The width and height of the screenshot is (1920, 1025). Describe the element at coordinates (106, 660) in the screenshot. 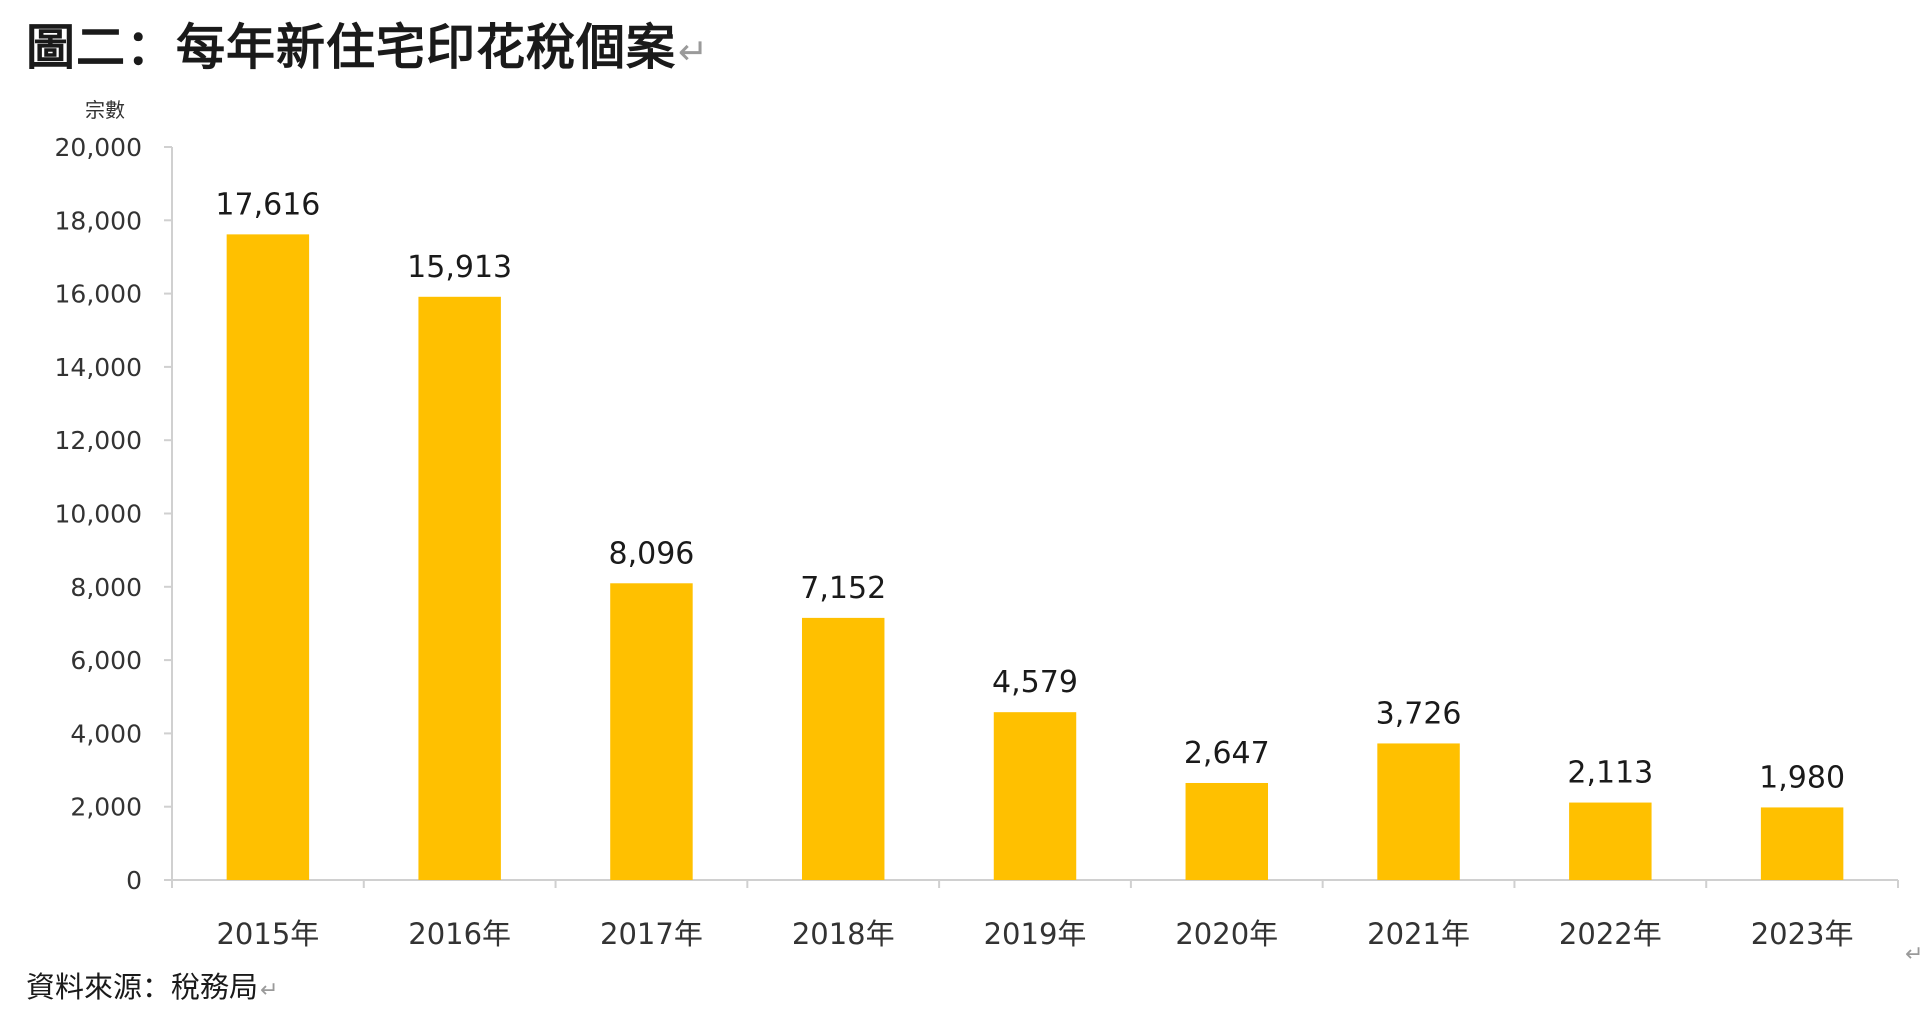

I see `y-tick-label: 6,000` at that location.